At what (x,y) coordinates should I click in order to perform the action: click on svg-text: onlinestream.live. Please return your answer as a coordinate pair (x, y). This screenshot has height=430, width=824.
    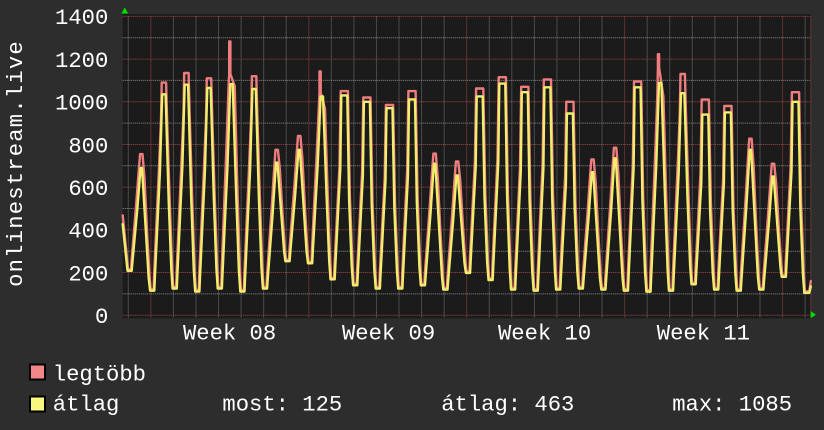
    Looking at the image, I should click on (16, 163).